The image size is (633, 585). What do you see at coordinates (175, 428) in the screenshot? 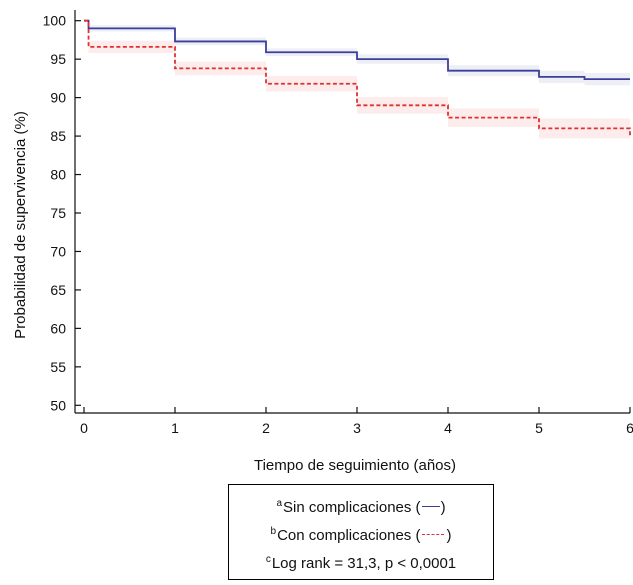
I see `x-tick-label: 1` at bounding box center [175, 428].